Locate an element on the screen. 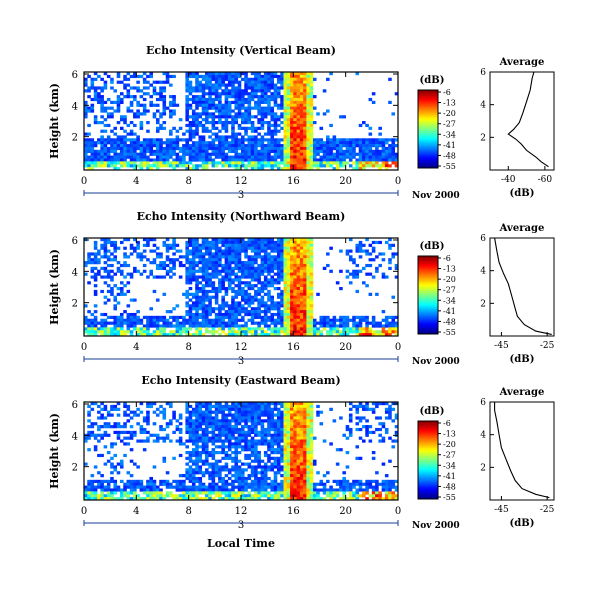 The image size is (613, 598). x-axis-label: Local Time is located at coordinates (241, 543).